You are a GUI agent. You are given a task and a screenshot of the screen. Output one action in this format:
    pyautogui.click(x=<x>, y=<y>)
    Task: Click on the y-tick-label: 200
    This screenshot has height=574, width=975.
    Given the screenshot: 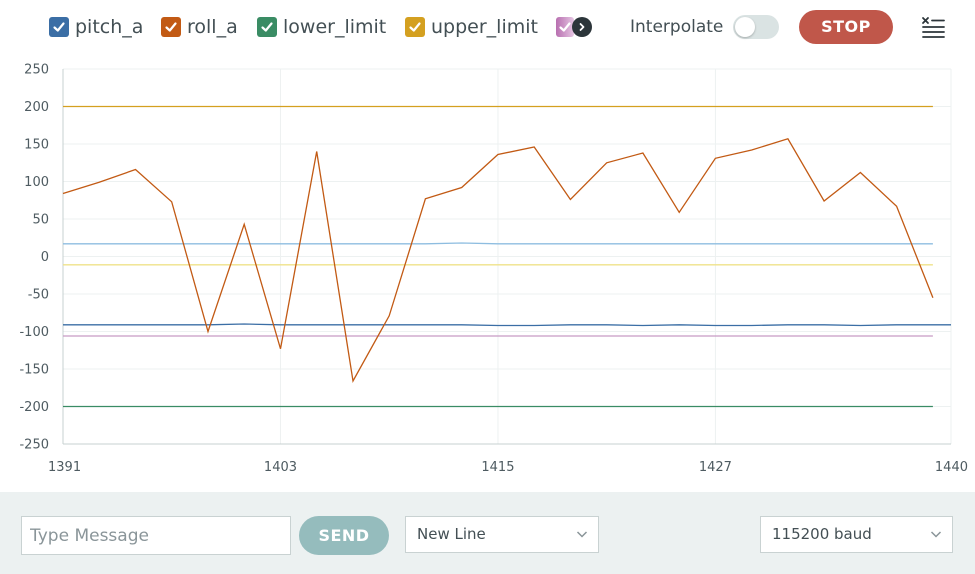 What is the action you would take?
    pyautogui.click(x=36, y=107)
    